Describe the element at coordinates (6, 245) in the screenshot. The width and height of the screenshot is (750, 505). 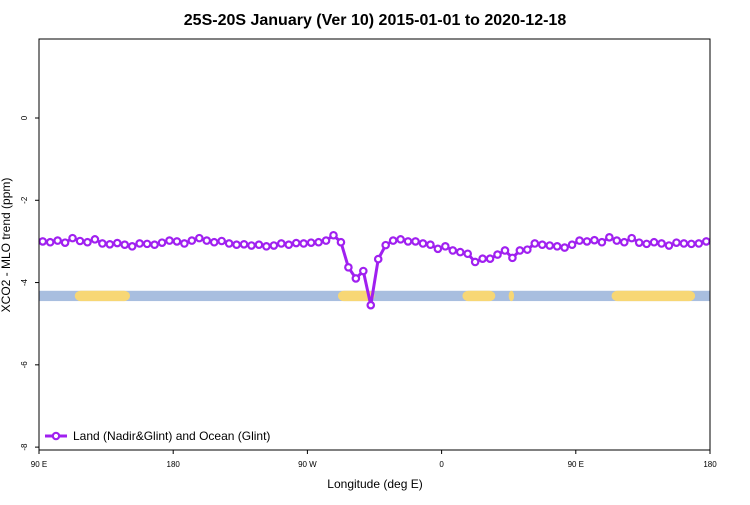
I see `y-axis-label: XCO2 - MLO trend (ppm)` at that location.